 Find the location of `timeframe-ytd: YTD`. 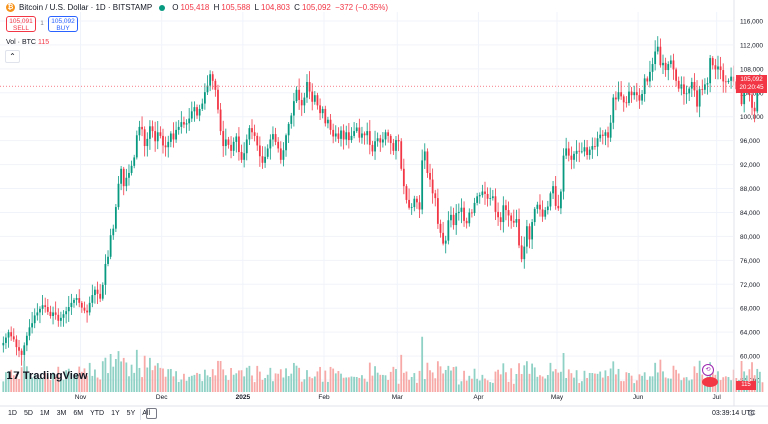

timeframe-ytd: YTD is located at coordinates (97, 413).